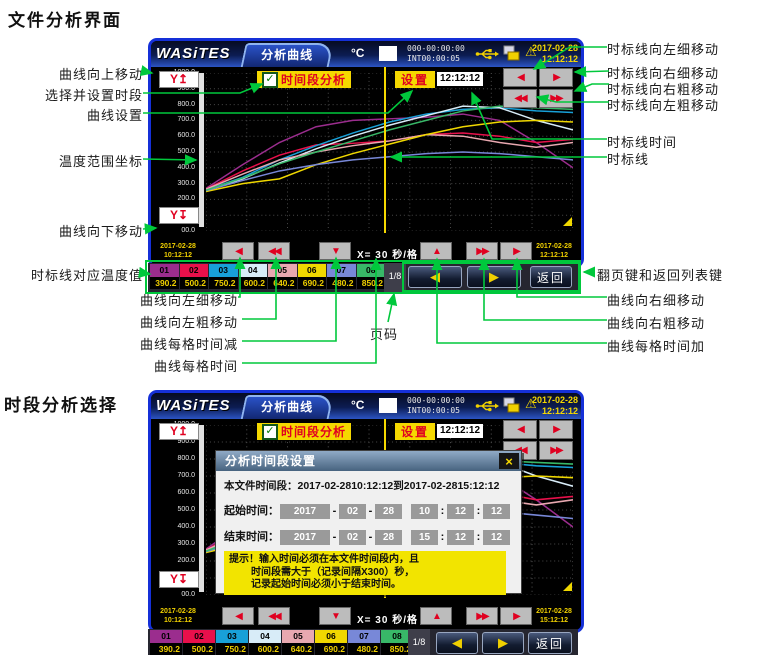  What do you see at coordinates (188, 322) in the screenshot?
I see `callout-curve-left-coarse: 曲线向左粗移动` at bounding box center [188, 322].